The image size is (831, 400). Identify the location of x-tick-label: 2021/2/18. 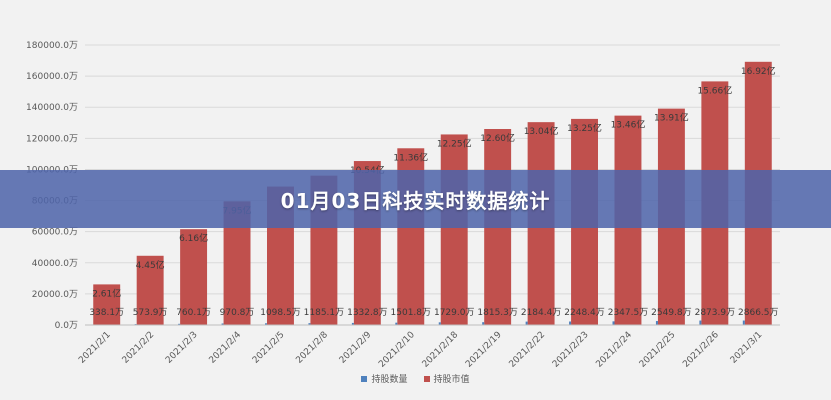
(441, 350).